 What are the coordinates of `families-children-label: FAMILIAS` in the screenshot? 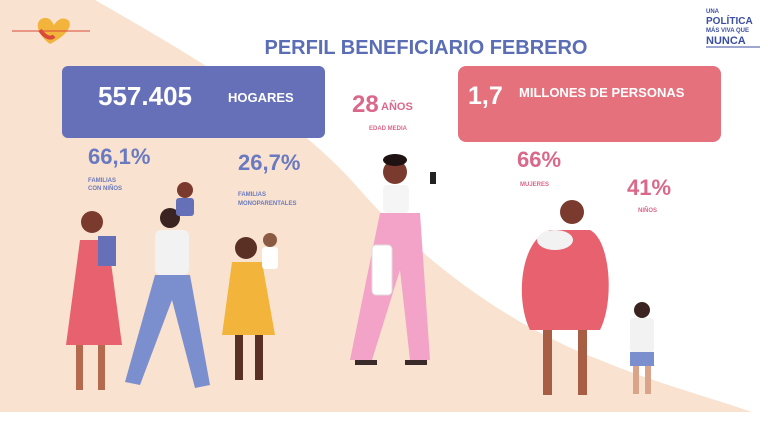 It's located at (102, 181).